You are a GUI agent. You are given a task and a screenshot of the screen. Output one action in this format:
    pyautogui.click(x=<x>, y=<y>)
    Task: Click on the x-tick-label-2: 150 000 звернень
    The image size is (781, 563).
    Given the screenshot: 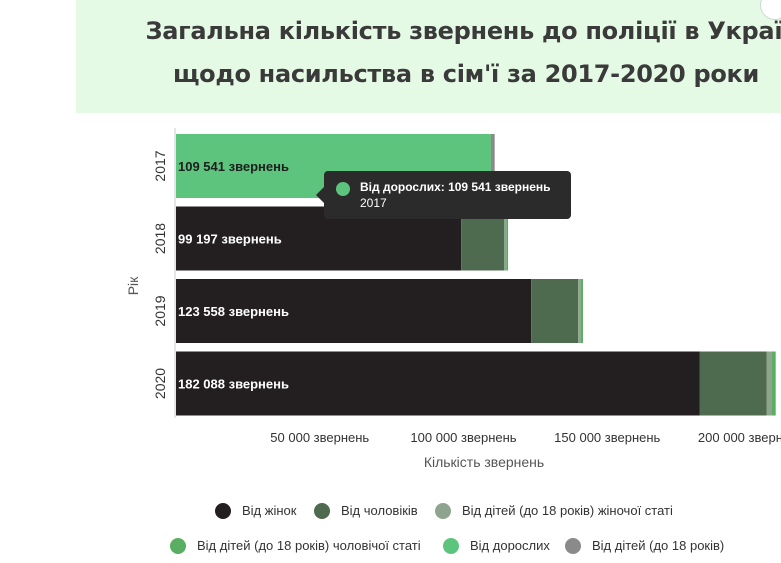 What is the action you would take?
    pyautogui.click(x=607, y=437)
    